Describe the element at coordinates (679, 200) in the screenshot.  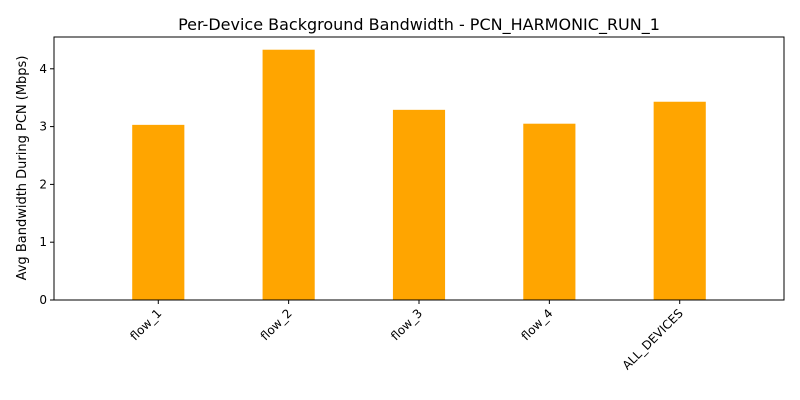
I see `bar-ALL_DEVICES` at that location.